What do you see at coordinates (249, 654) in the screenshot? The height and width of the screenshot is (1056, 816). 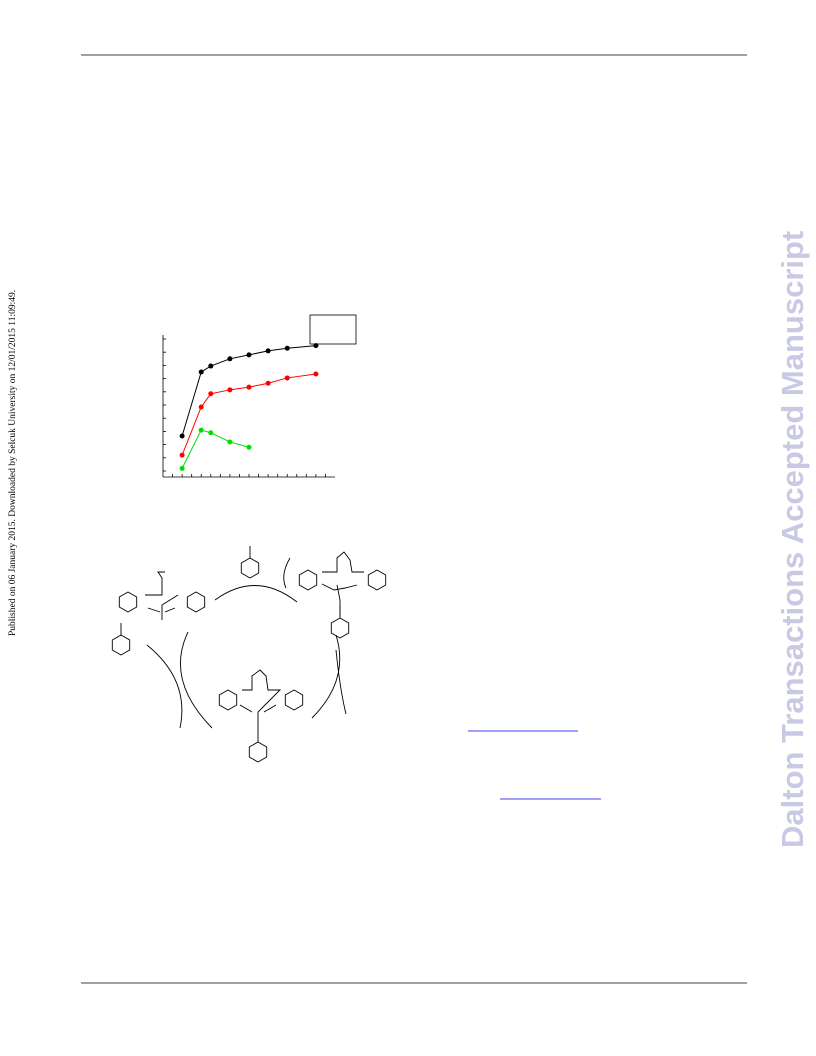 I see `catalytic-cycle` at bounding box center [249, 654].